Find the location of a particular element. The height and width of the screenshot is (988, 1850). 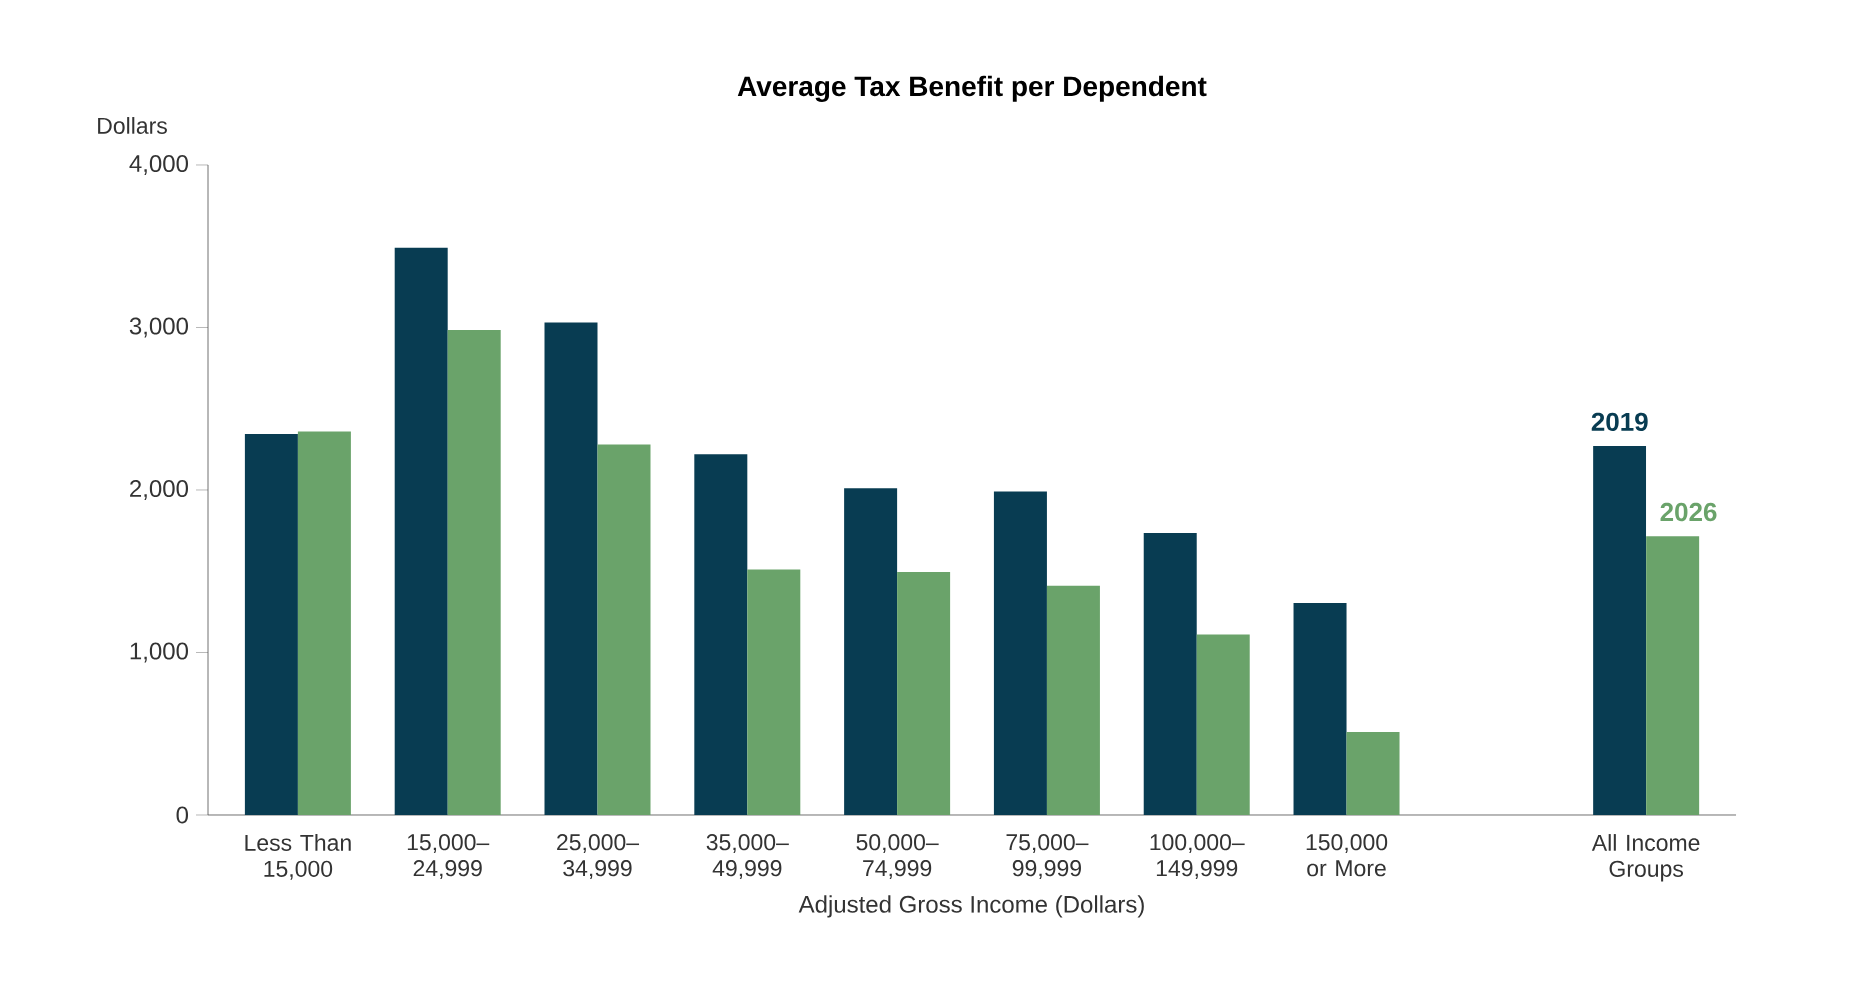

x-axis-title: Adjusted Gross Income (Dollars) is located at coordinates (971, 906).